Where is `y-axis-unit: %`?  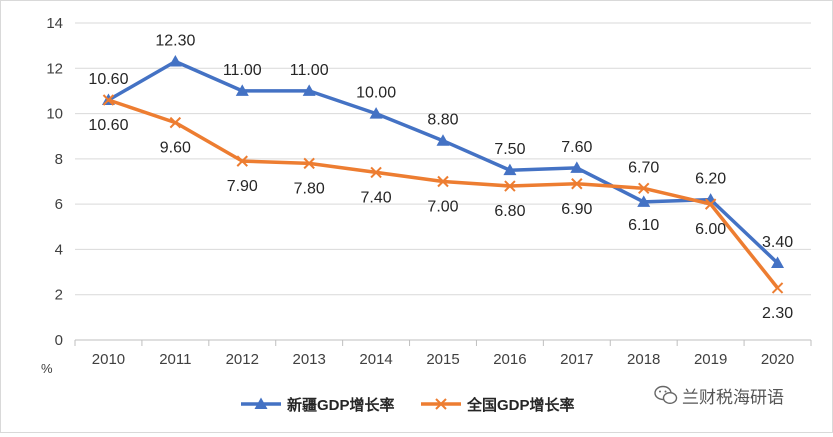
y-axis-unit: % is located at coordinates (47, 368).